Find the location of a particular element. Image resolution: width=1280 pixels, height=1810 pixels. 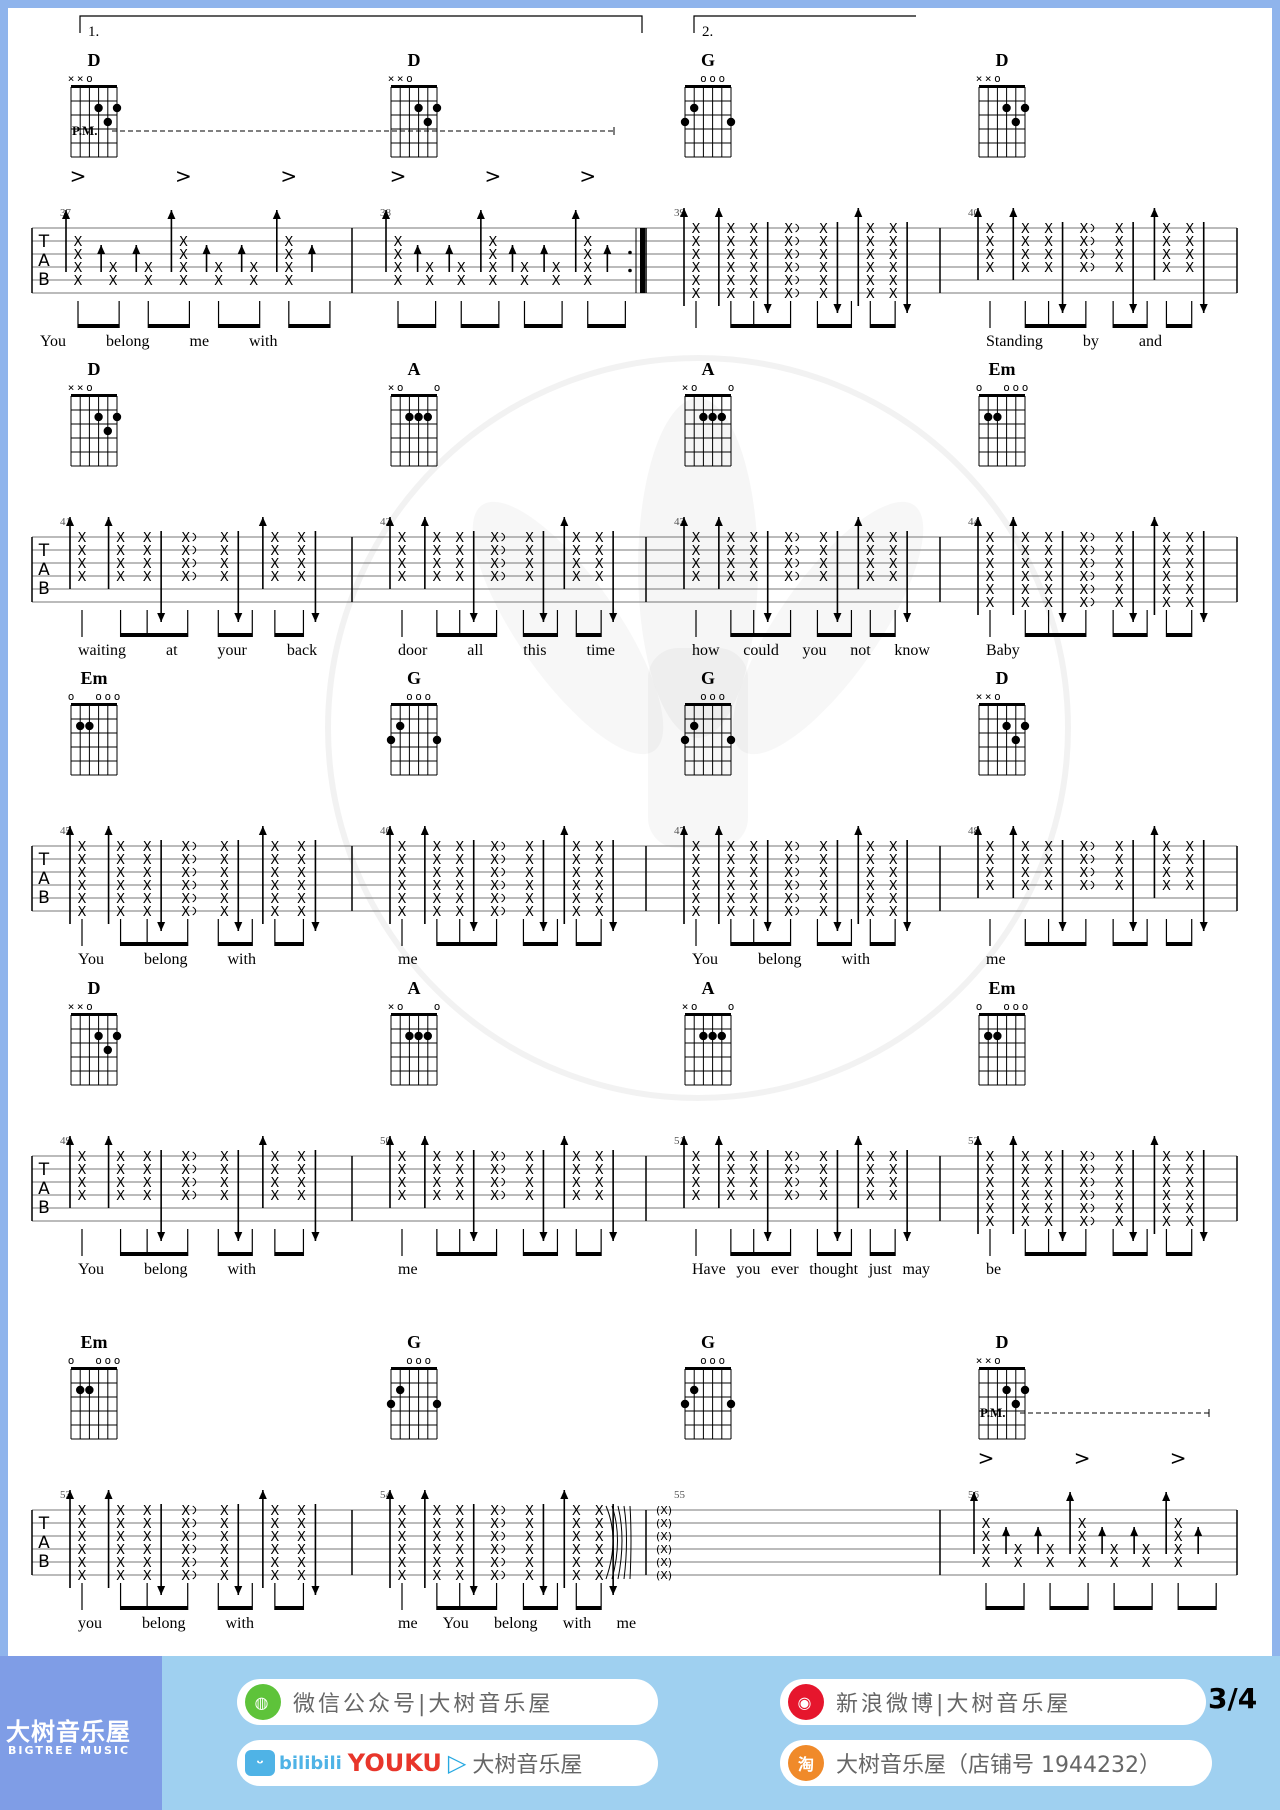

volta-label: 2. is located at coordinates (707, 32).